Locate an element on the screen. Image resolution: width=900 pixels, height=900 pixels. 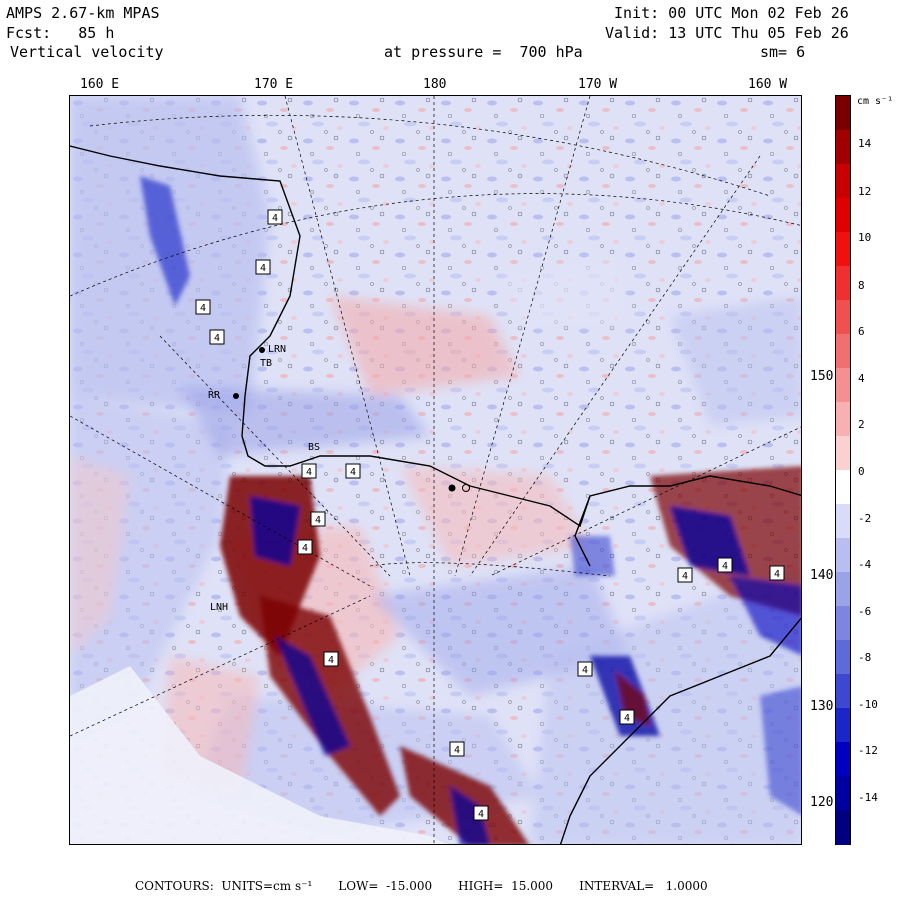
pressure-level: at pressure = 700 hPa is located at coordinates (483, 52).